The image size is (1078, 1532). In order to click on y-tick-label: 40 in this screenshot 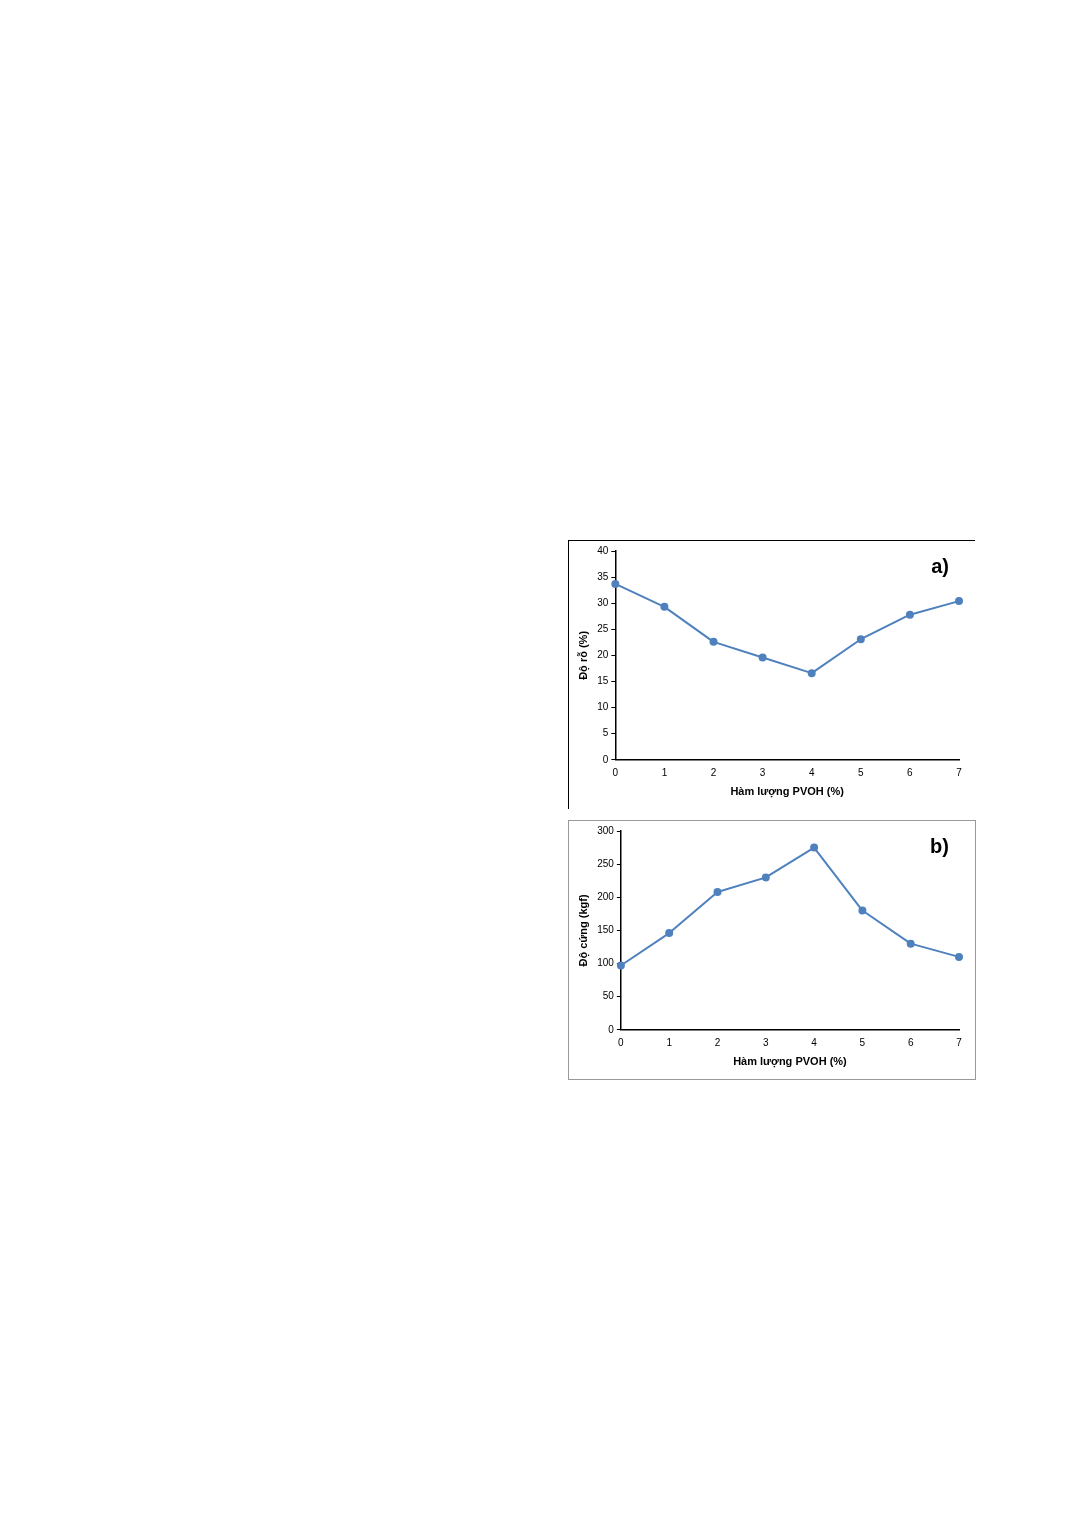, I will do `click(603, 550)`.